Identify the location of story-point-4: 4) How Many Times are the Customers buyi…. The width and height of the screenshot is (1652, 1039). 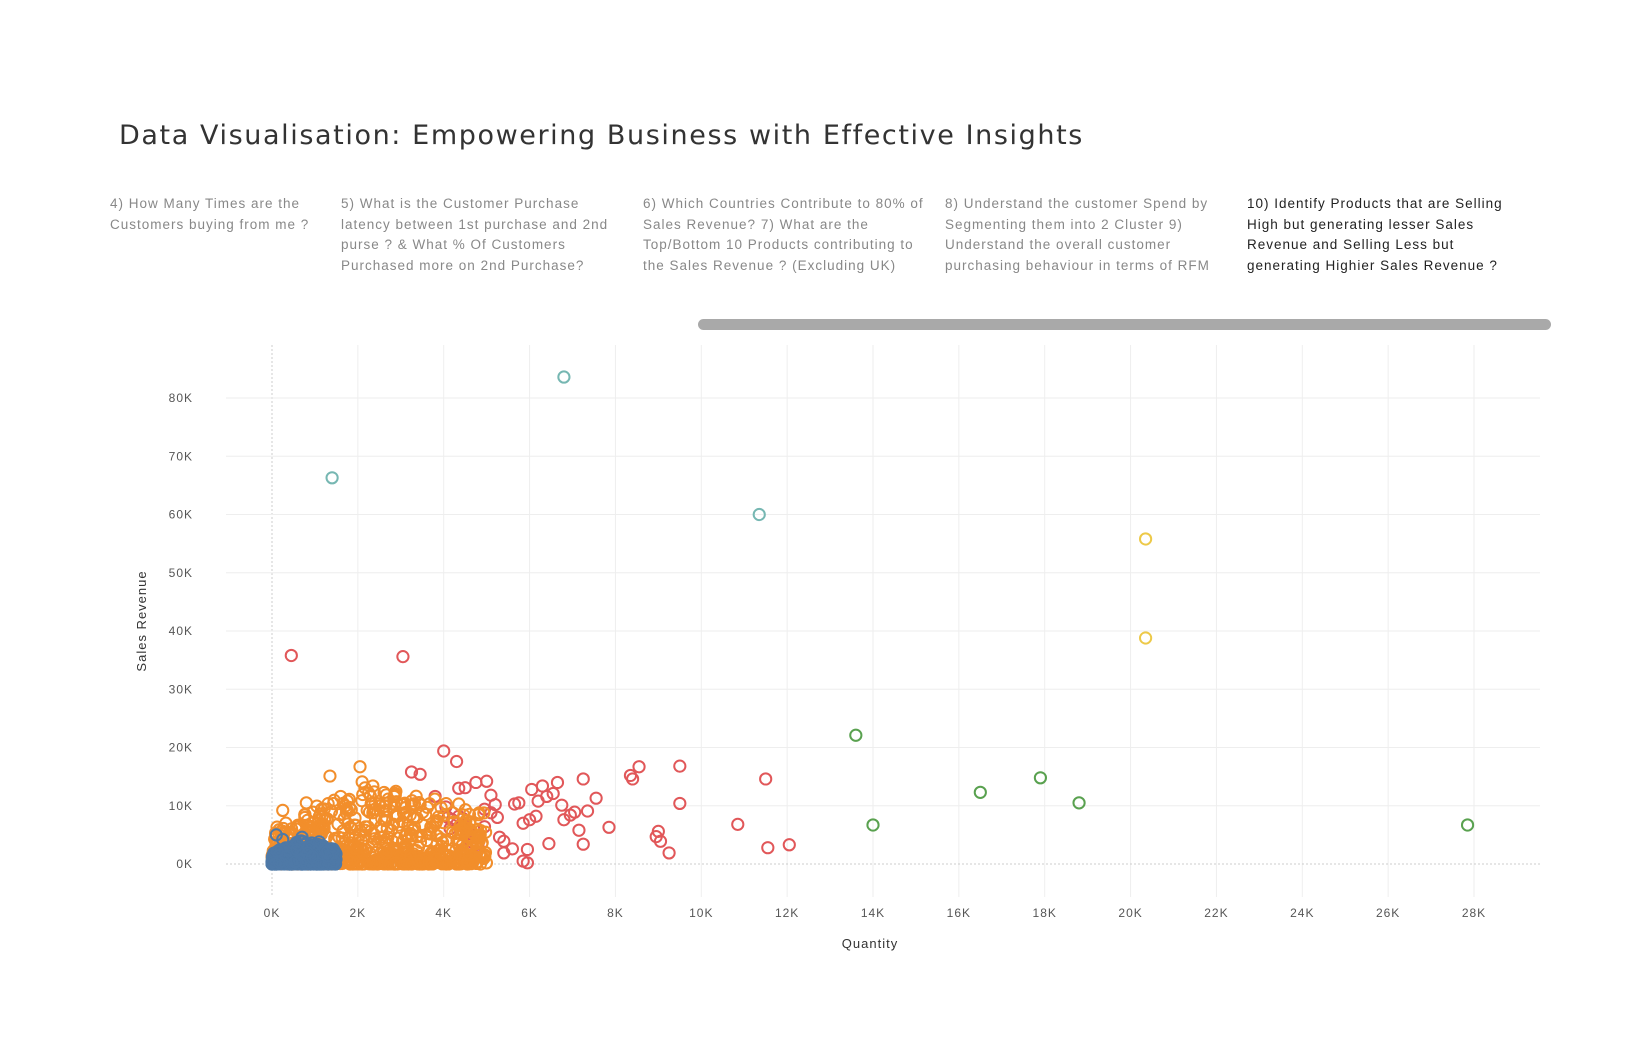
(210, 214).